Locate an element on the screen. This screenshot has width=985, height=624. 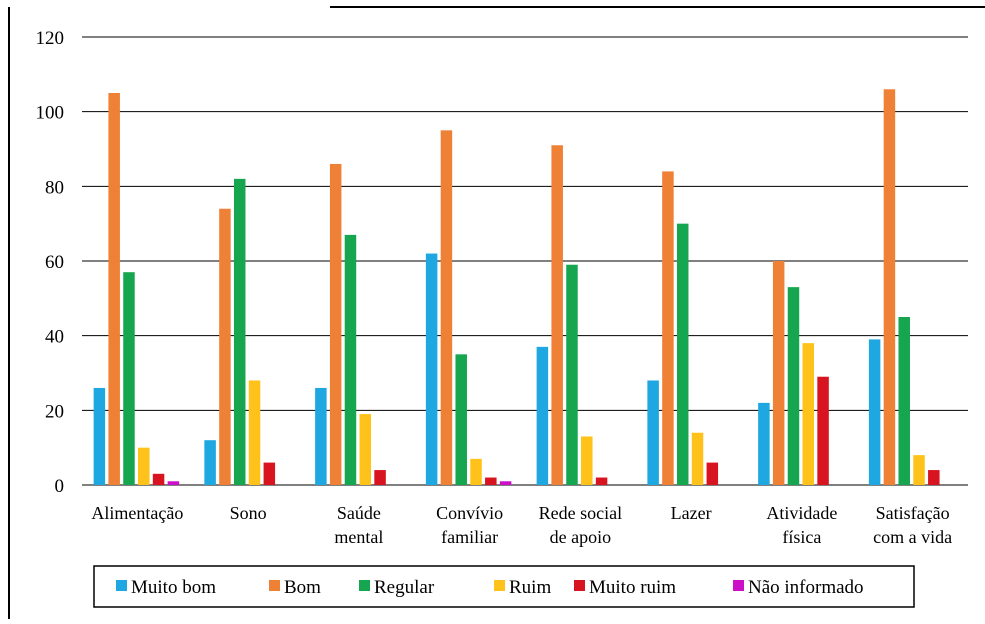
legend-label: Bom is located at coordinates (302, 587).